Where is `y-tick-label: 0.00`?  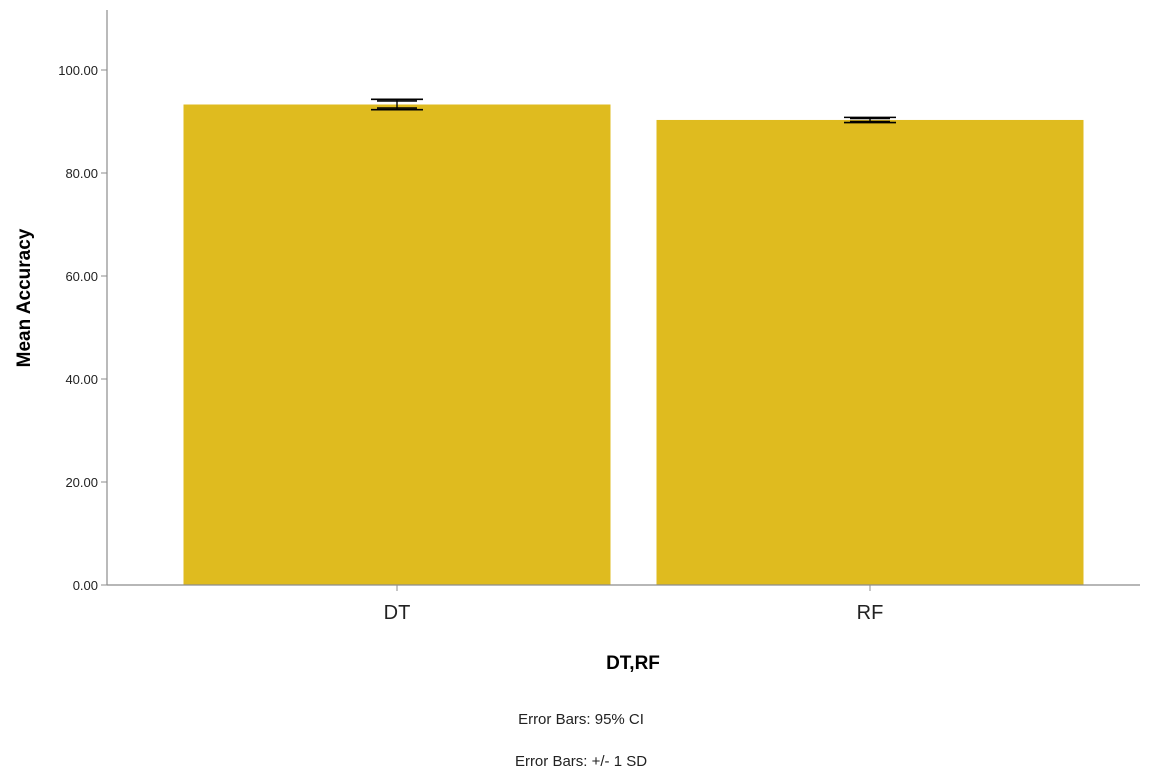 y-tick-label: 0.00 is located at coordinates (85, 585).